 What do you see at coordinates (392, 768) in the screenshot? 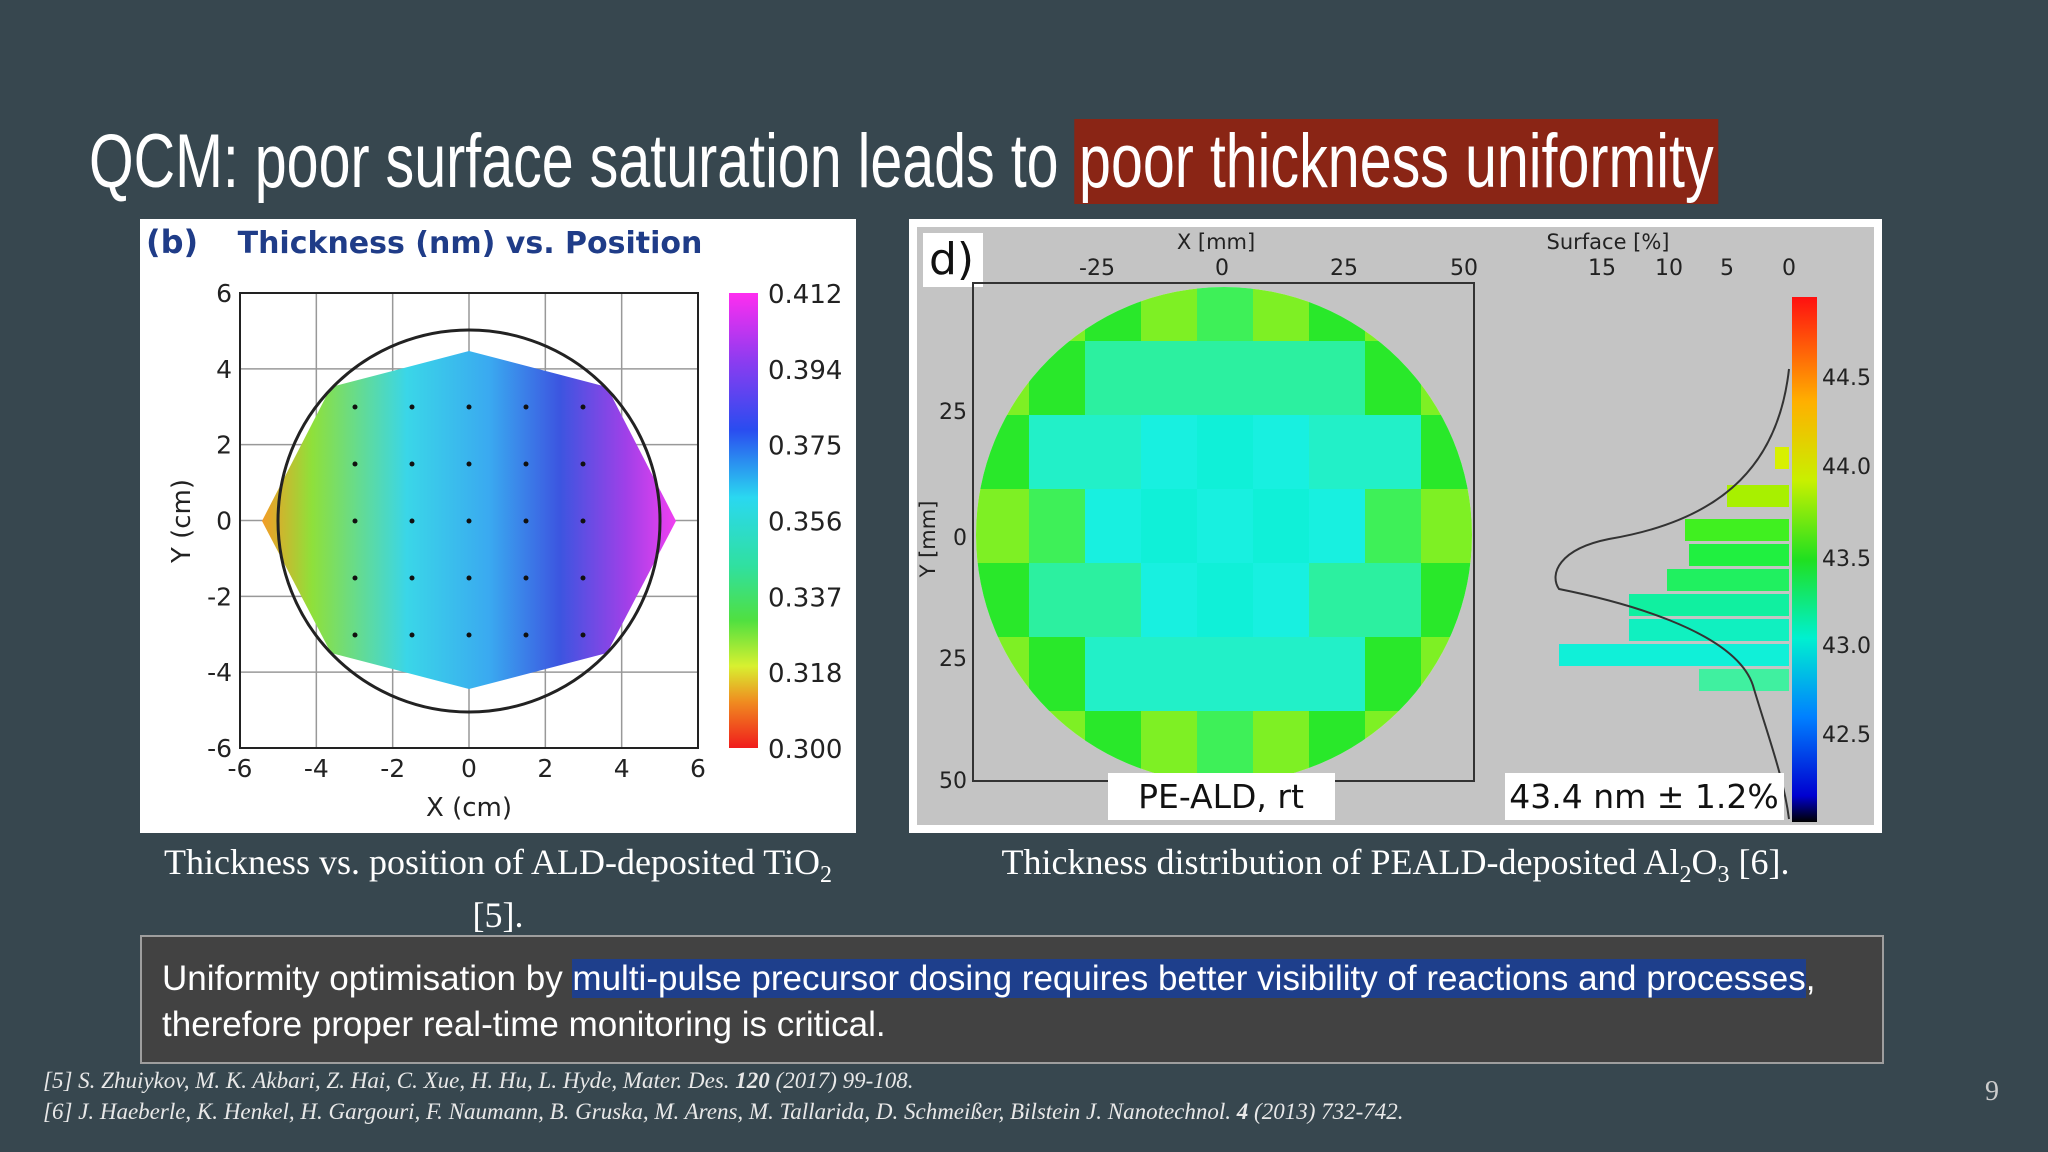
I see `x-tick-label: -2` at bounding box center [392, 768].